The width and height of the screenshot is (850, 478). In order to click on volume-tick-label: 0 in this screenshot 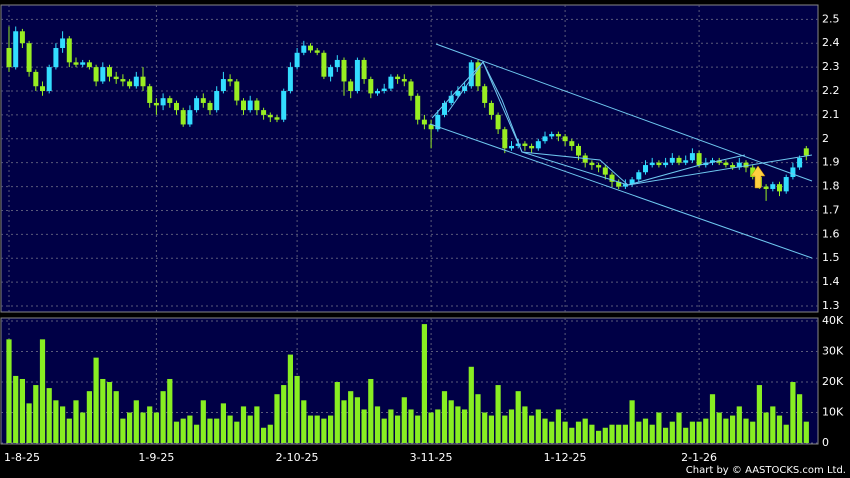, I will do `click(825, 442)`.